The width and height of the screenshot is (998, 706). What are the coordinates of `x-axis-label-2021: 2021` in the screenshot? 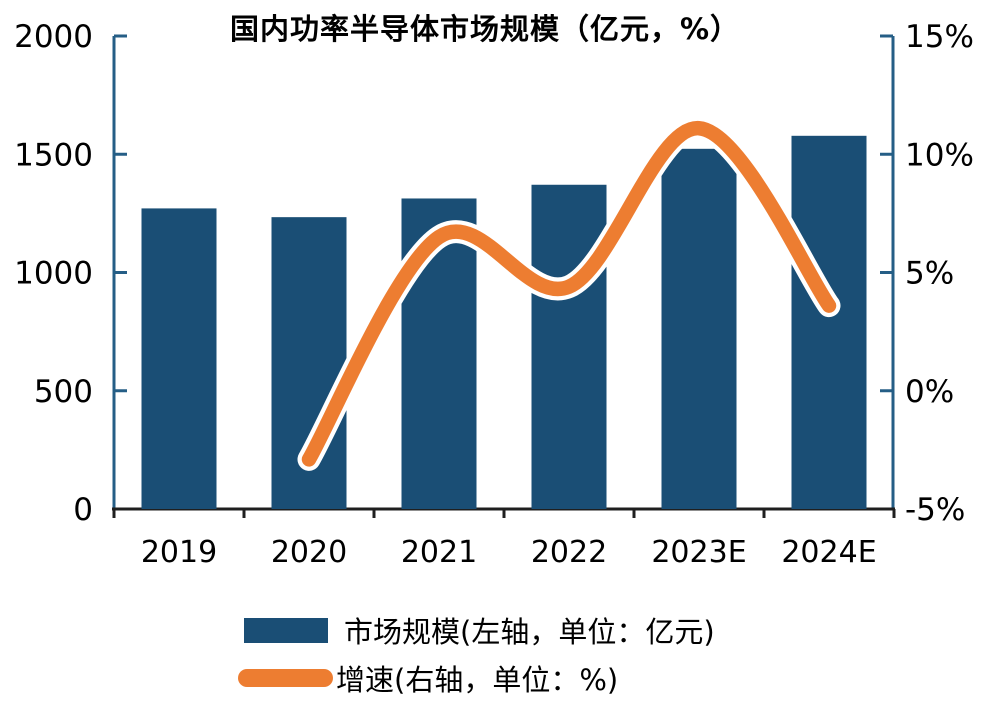 It's located at (439, 552).